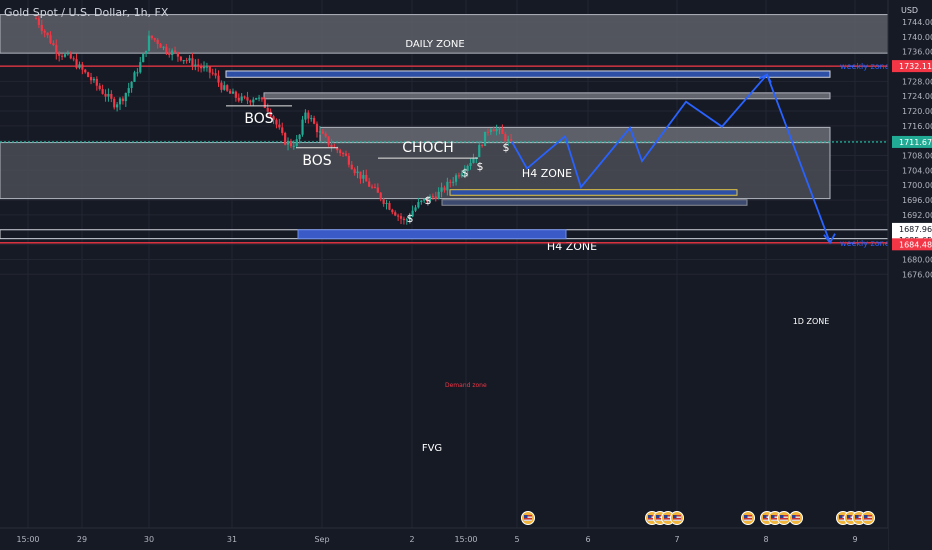 The image size is (932, 550). Describe the element at coordinates (917, 96) in the screenshot. I see `y-tick-label: 1724.00` at that location.